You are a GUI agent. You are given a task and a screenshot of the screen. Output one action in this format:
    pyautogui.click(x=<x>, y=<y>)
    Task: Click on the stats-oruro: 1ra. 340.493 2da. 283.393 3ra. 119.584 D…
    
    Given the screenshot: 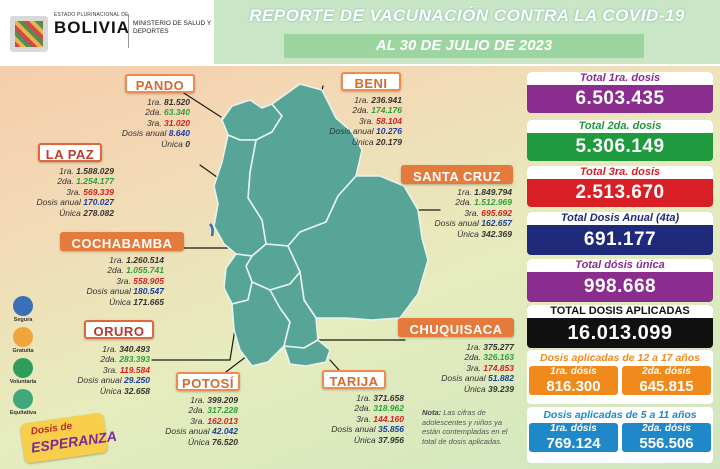 What is the action you would take?
    pyautogui.click(x=113, y=370)
    